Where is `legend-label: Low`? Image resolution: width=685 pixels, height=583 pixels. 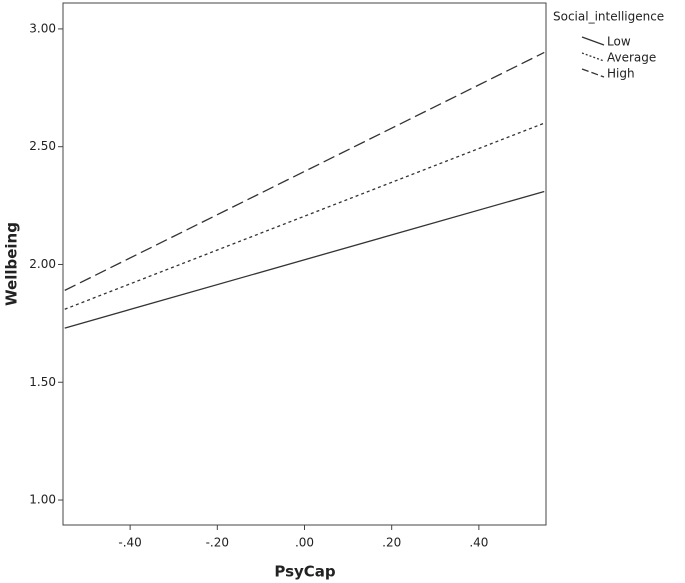
legend-label: Low is located at coordinates (619, 42).